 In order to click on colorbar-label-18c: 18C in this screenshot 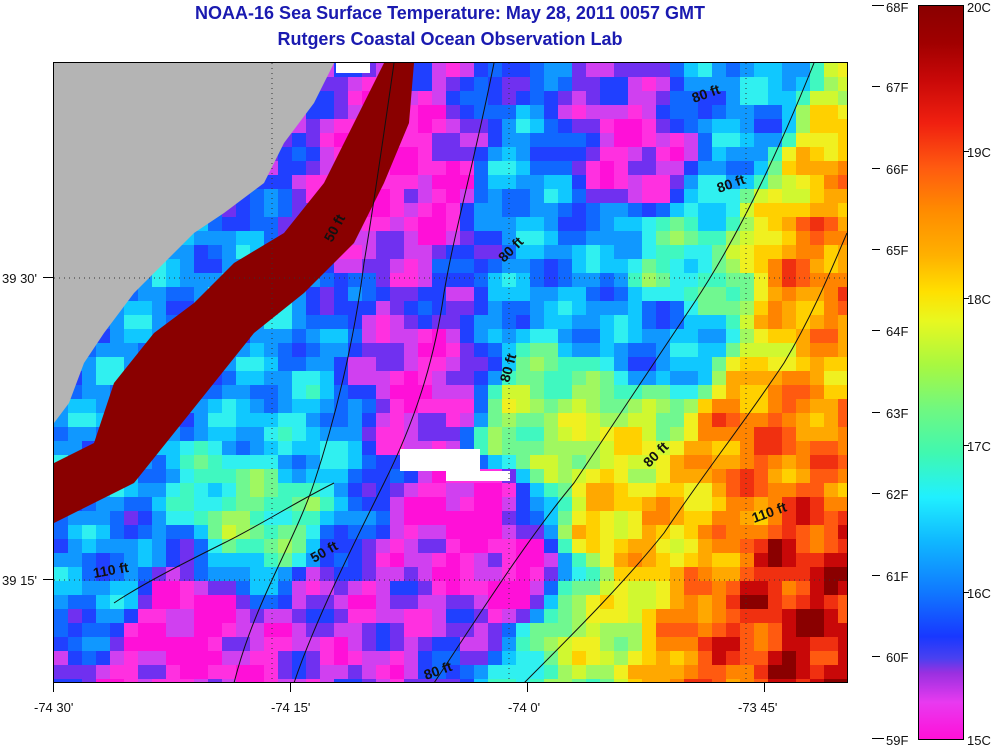, I will do `click(979, 299)`.